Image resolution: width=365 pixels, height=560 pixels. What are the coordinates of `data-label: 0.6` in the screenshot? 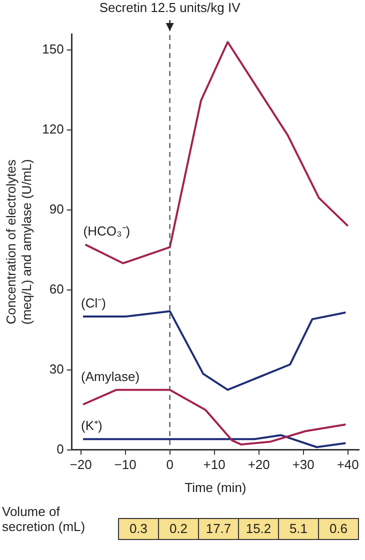 It's located at (338, 529).